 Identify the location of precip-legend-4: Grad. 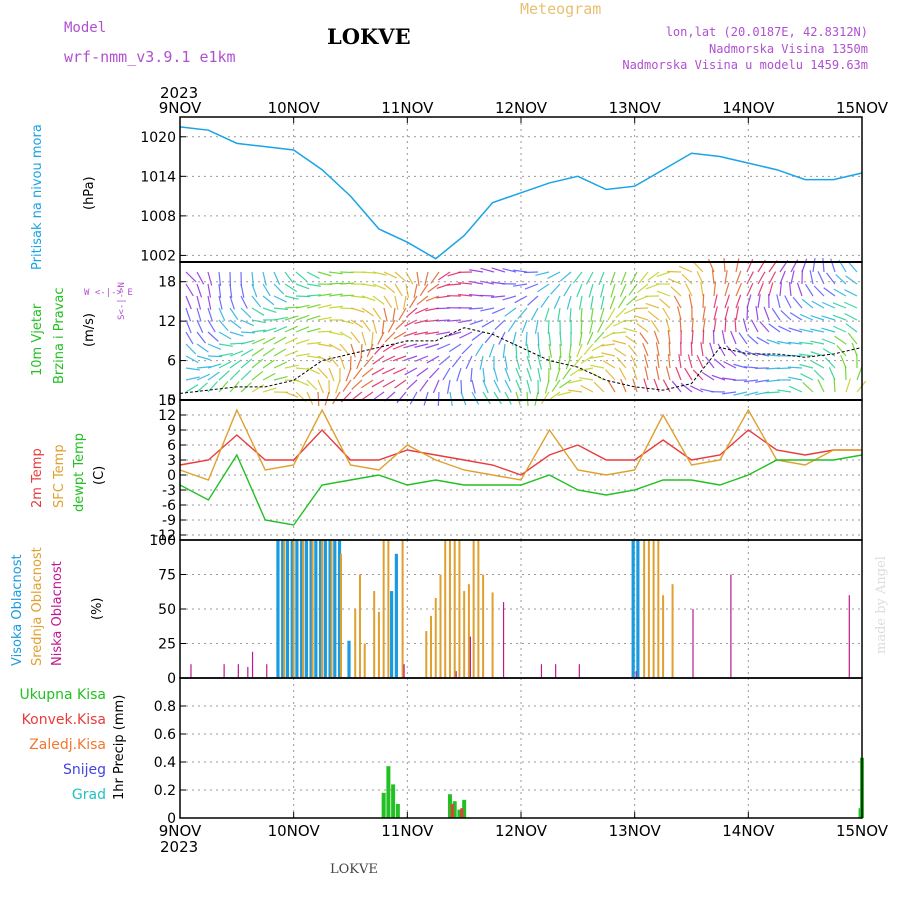
(88, 795).